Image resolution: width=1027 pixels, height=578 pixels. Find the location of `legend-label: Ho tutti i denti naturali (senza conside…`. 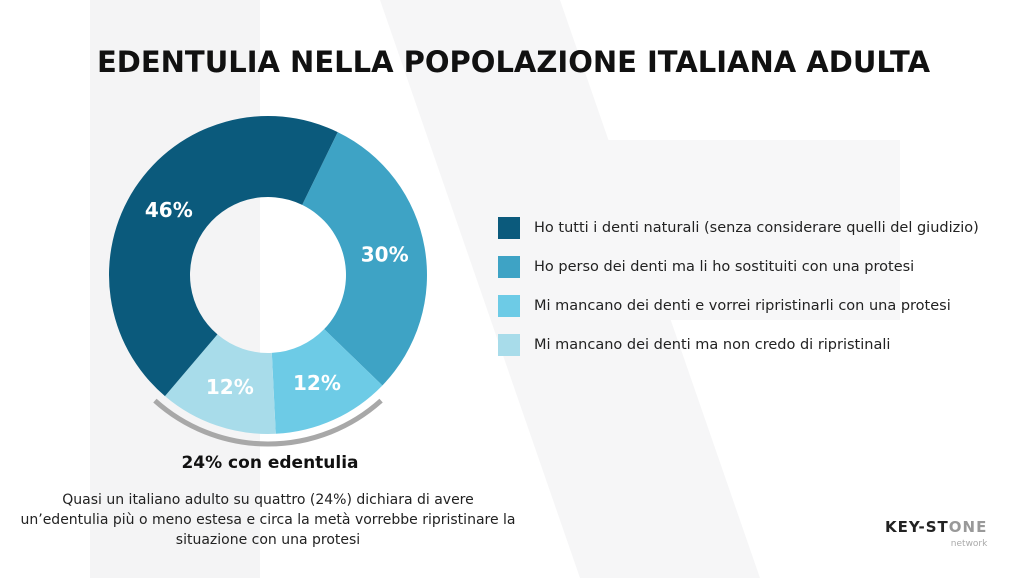

legend-label: Ho tutti i denti naturali (senza conside… is located at coordinates (756, 227).